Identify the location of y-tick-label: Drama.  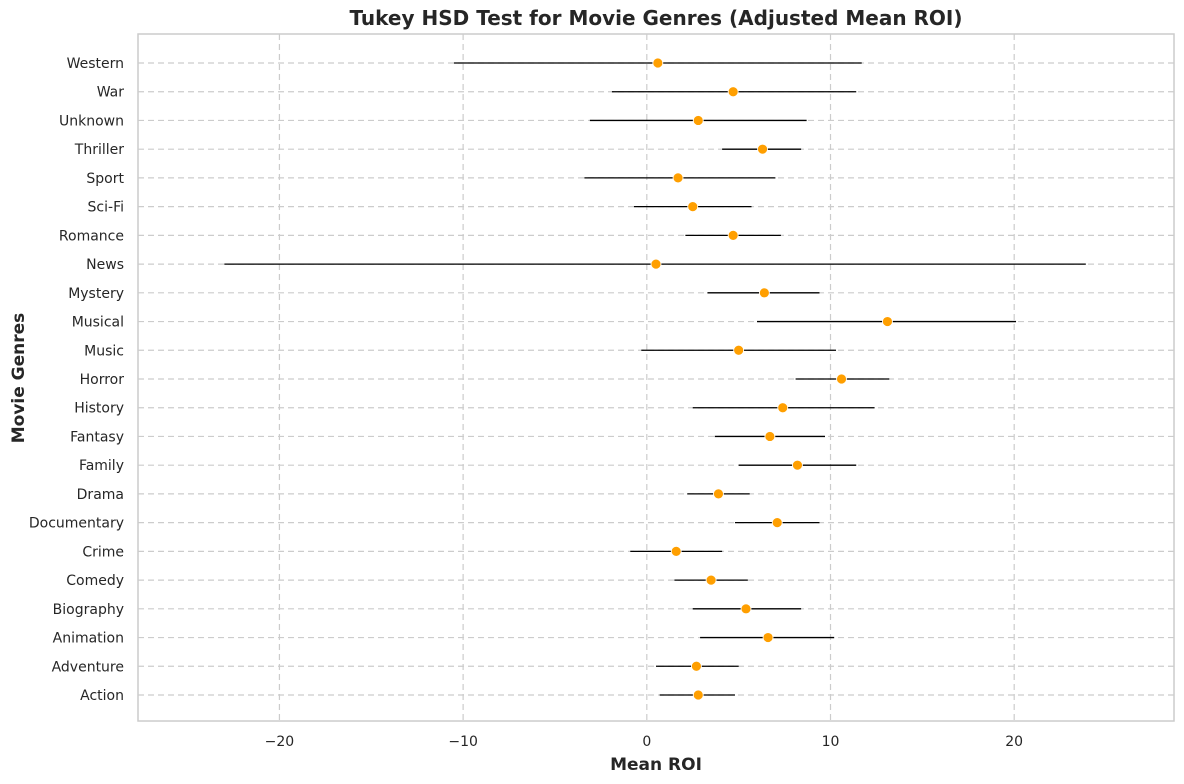
(100, 495).